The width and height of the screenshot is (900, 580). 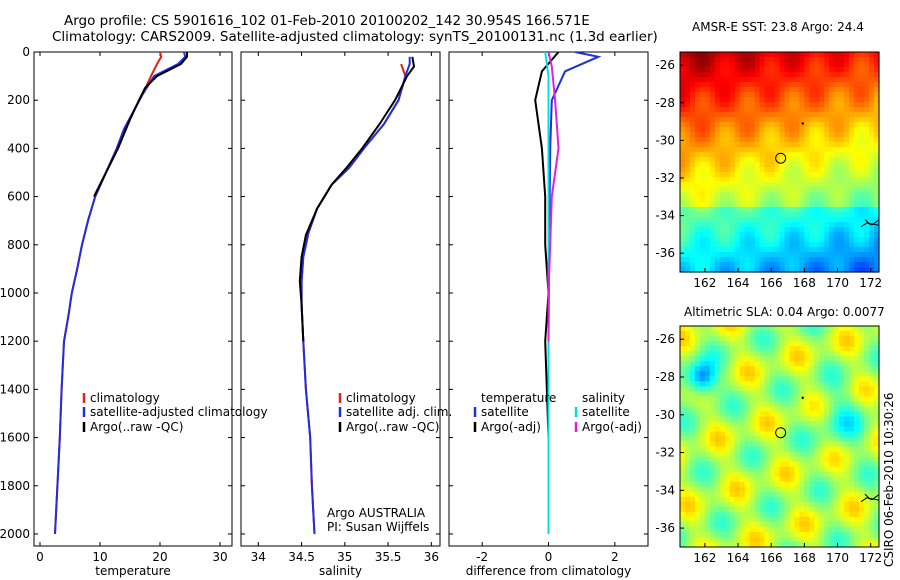 I want to click on lon-tick-label: 166, so click(x=771, y=283).